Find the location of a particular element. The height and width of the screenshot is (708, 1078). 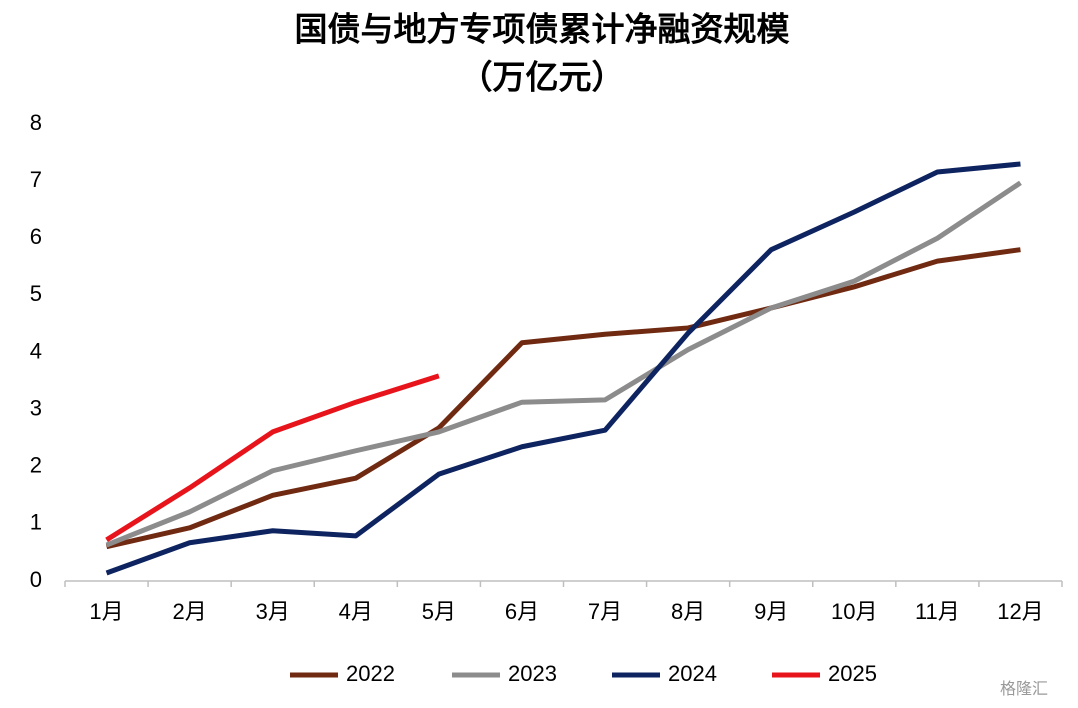

y-tick-label: 3 is located at coordinates (36, 407).